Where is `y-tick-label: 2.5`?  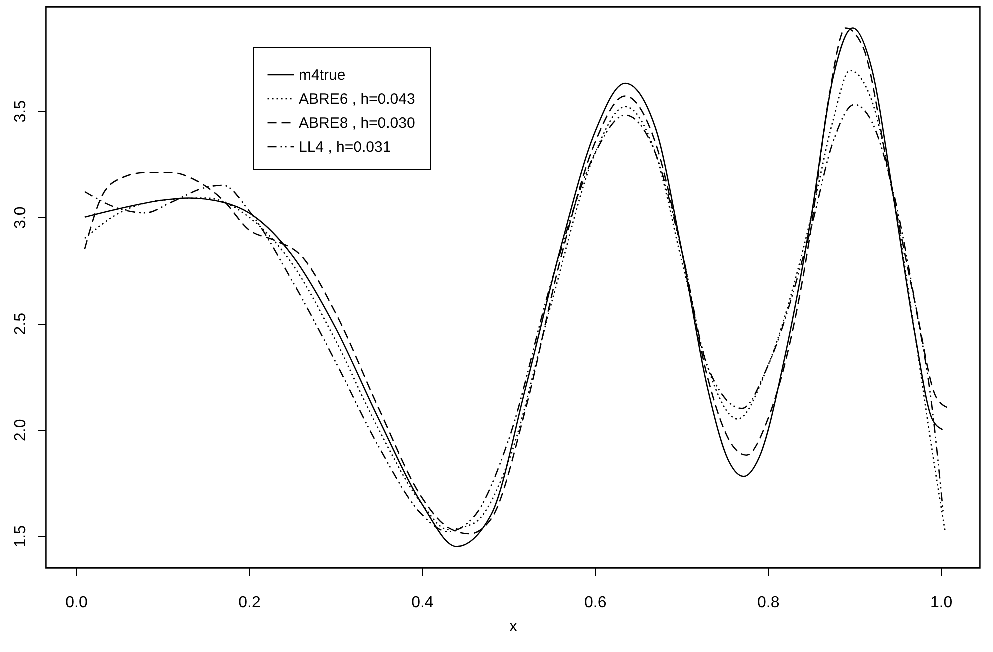 y-tick-label: 2.5 is located at coordinates (21, 324).